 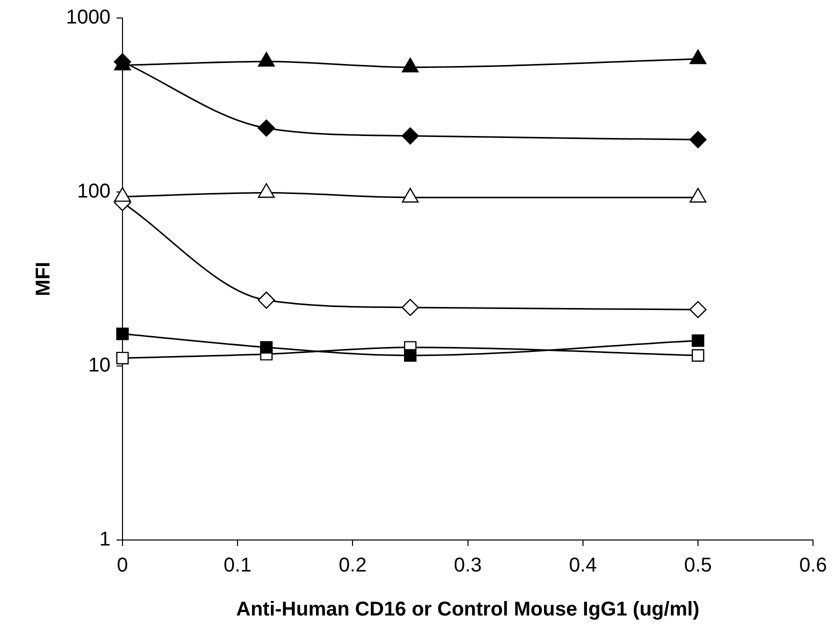 I want to click on y-tick-label: 1, so click(x=104, y=539).